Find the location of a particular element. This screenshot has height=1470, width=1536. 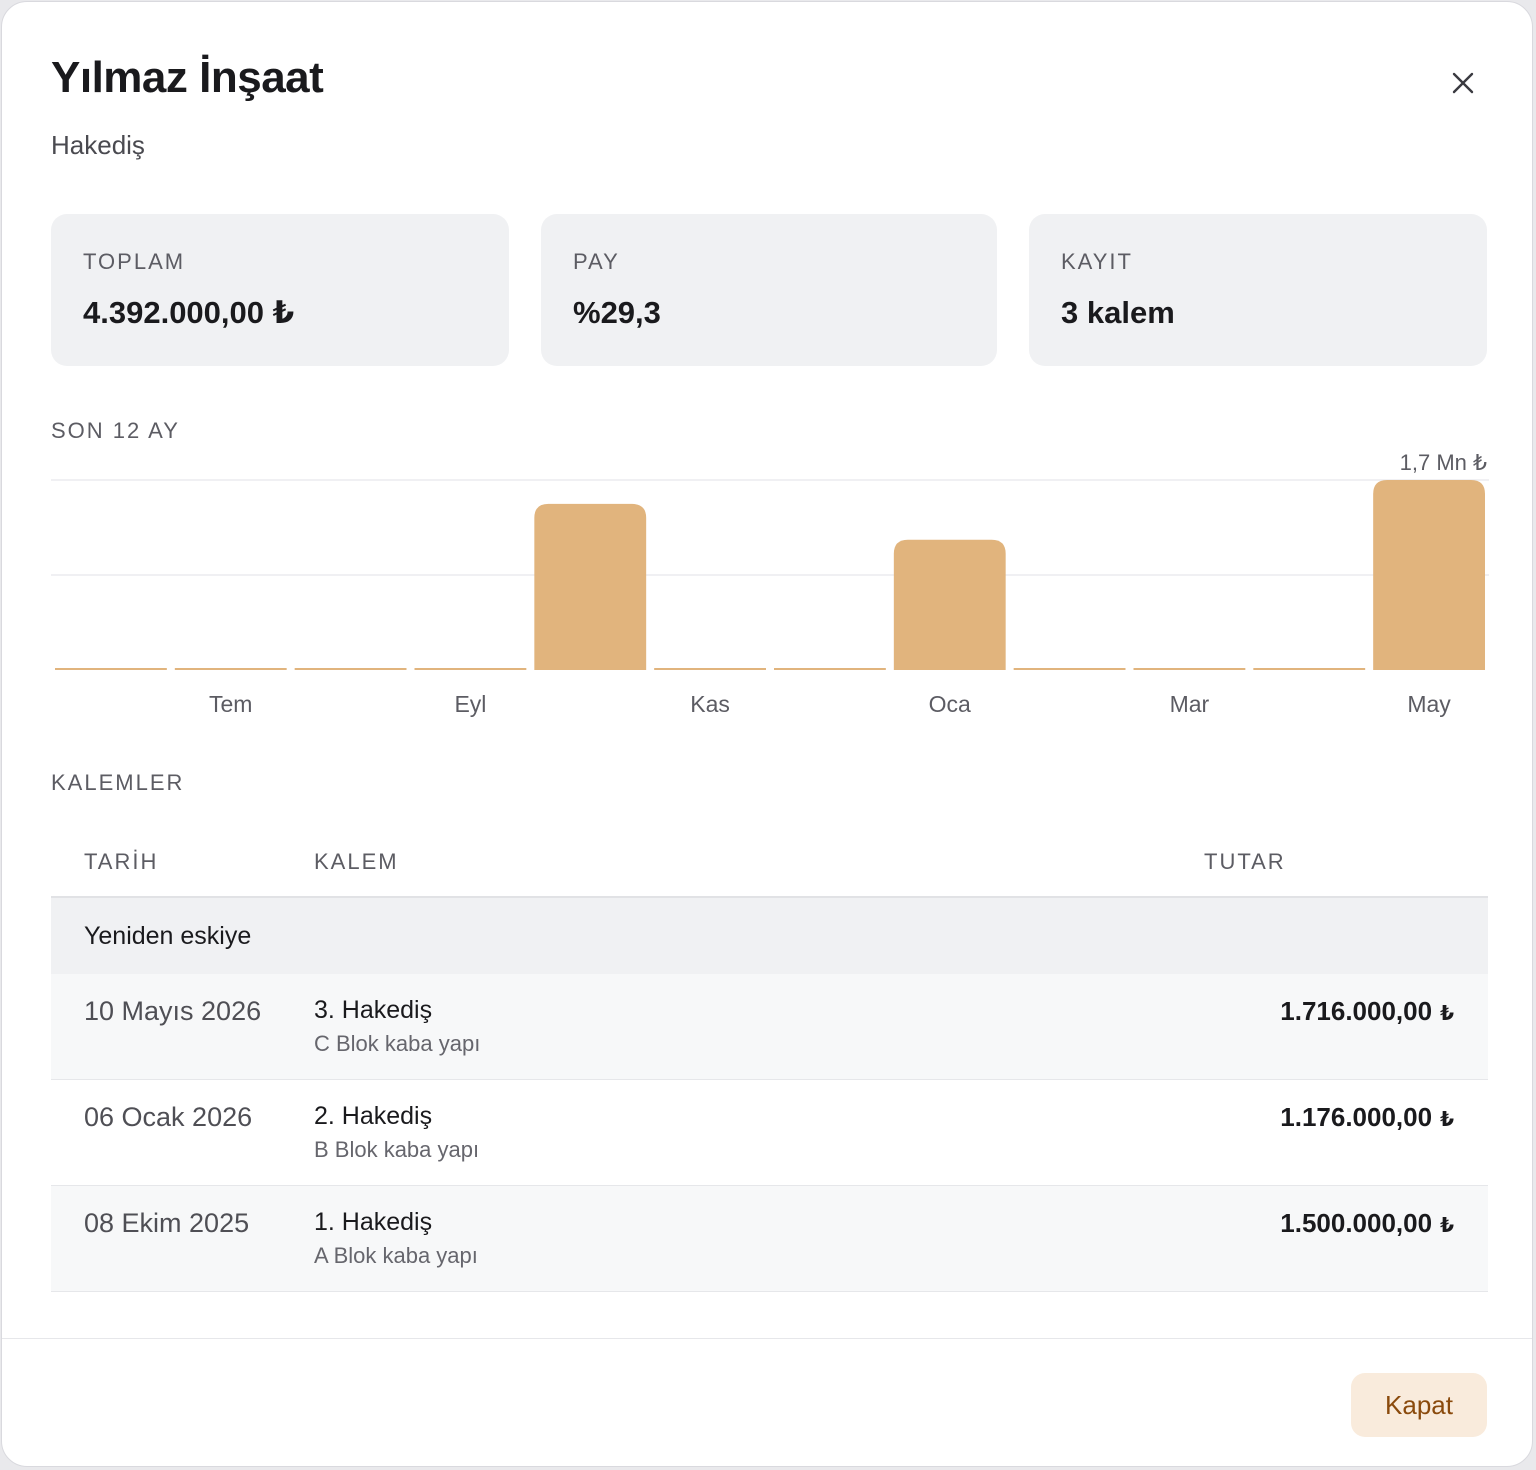

stat-card-share: PAY %29,3 is located at coordinates (769, 290).